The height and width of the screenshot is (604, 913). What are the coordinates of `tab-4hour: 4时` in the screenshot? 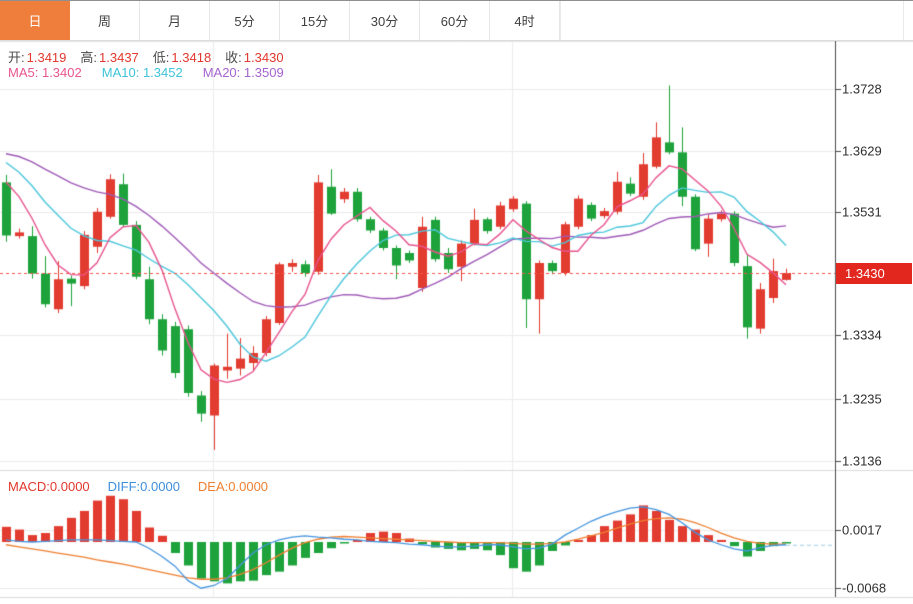 It's located at (525, 20).